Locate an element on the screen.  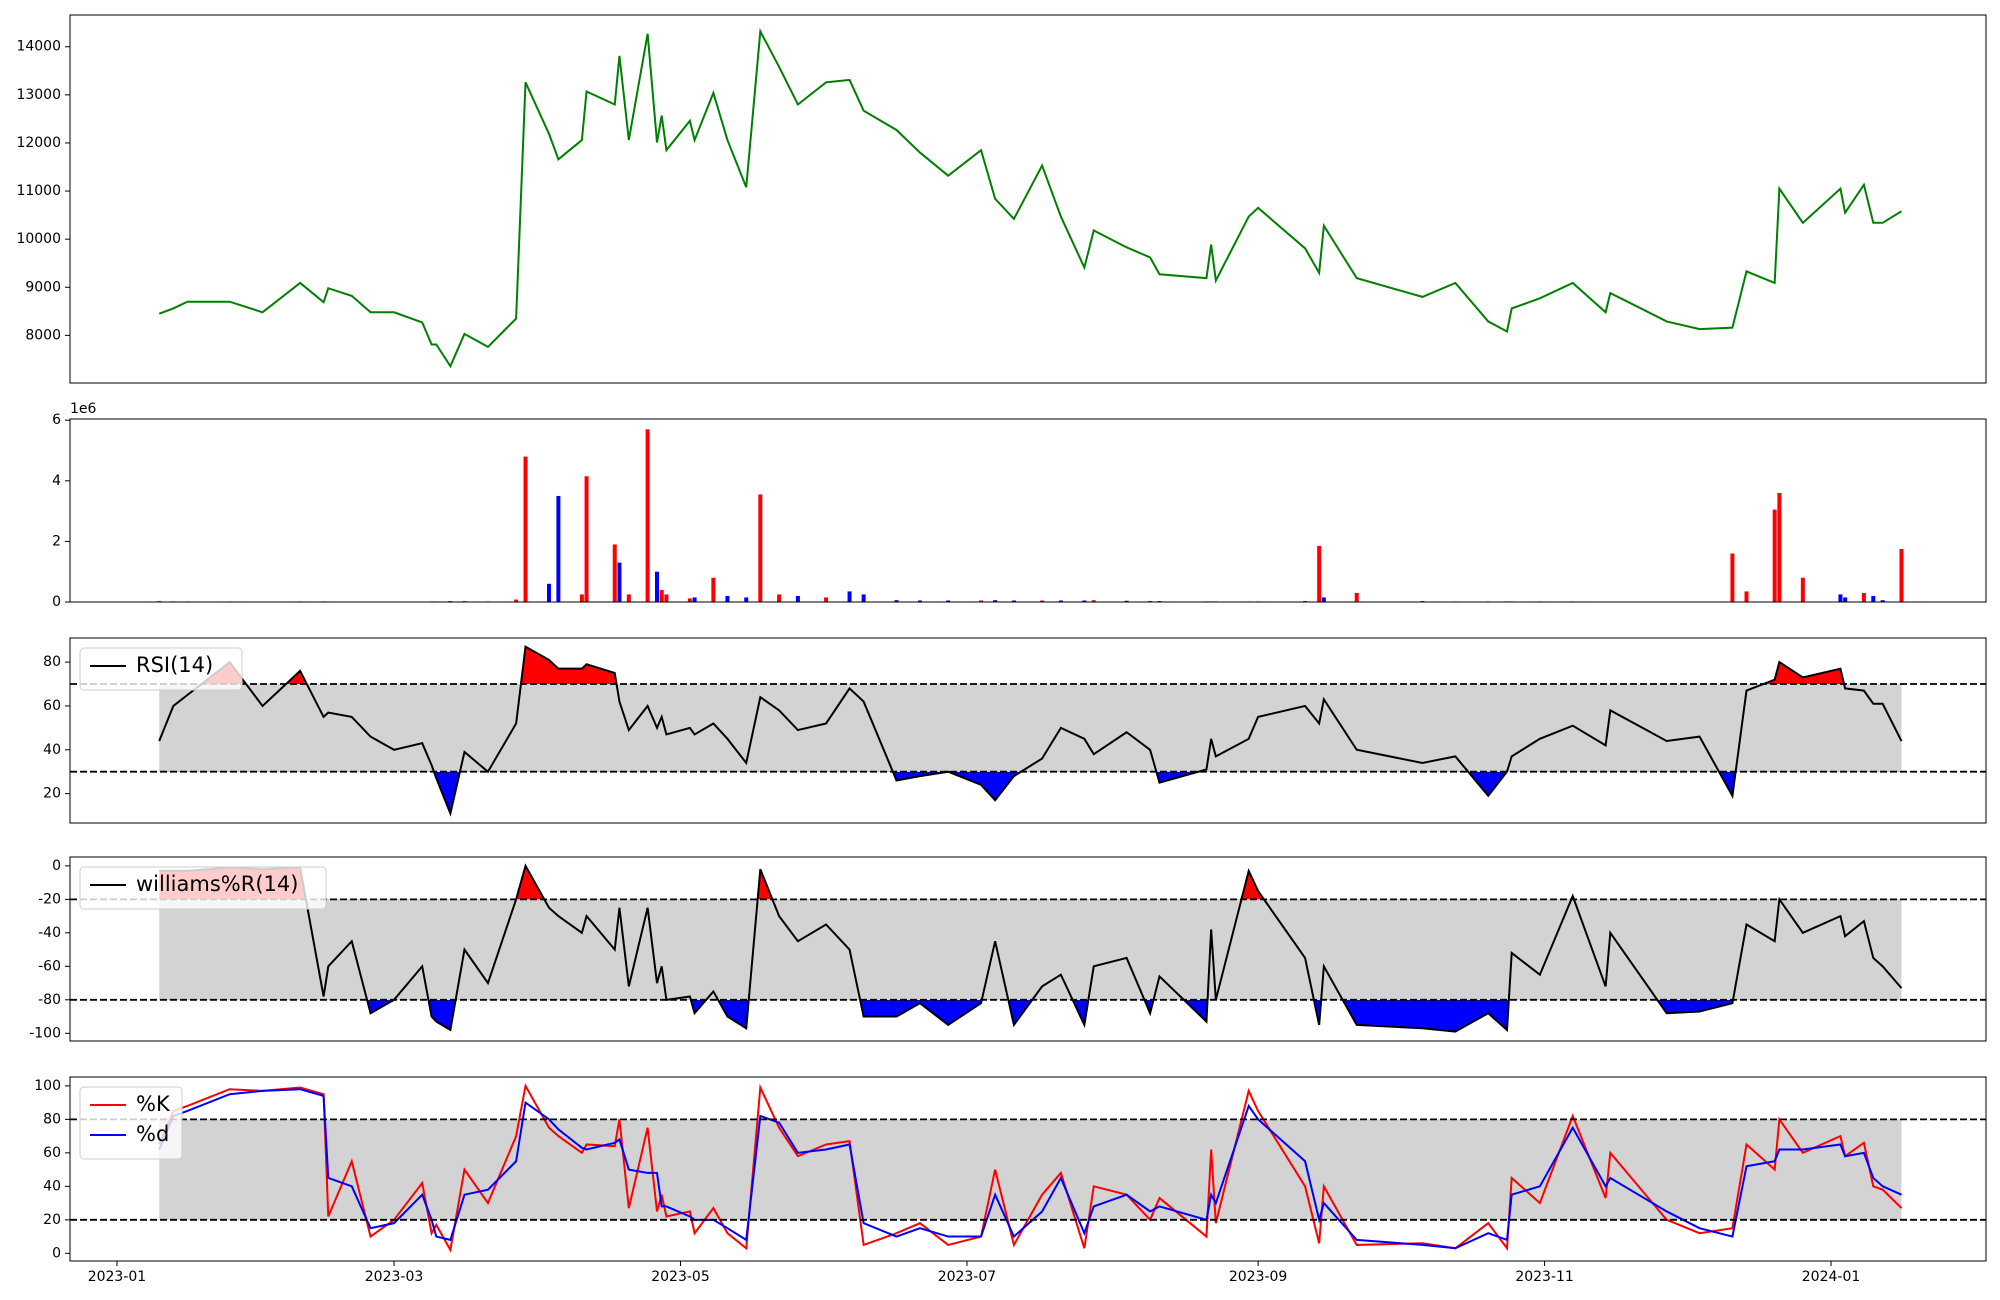
legend: williams%R(14) is located at coordinates (203, 888).